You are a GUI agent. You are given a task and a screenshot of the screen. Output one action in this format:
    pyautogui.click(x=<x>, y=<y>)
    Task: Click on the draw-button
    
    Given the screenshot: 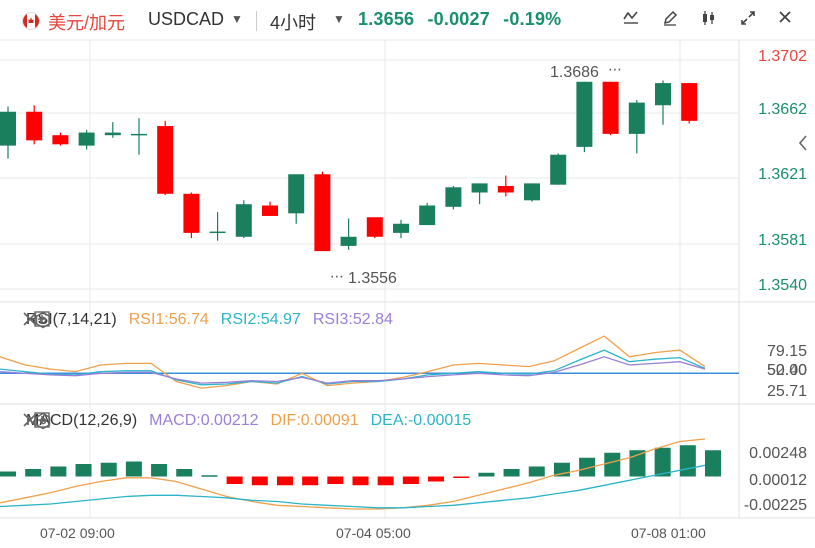 What is the action you would take?
    pyautogui.click(x=673, y=21)
    